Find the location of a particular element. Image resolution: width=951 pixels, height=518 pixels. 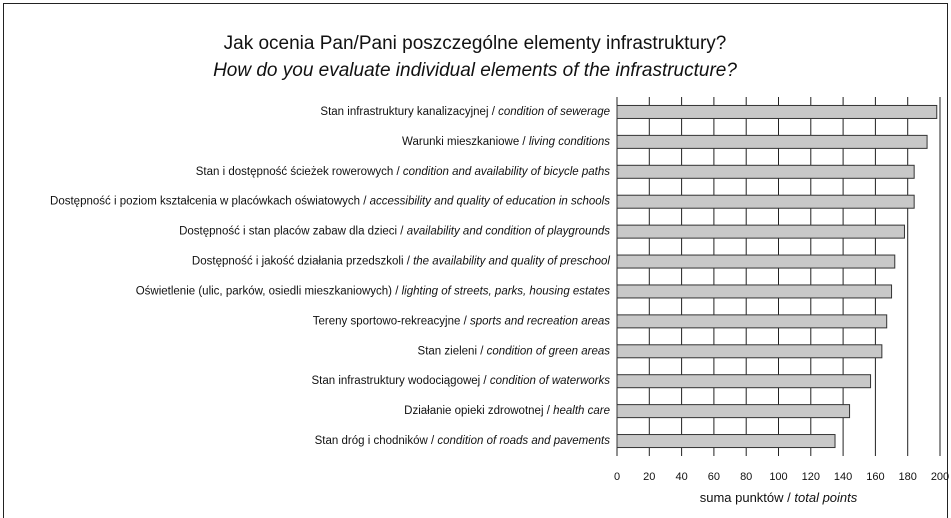

x-axis-label-en: total points is located at coordinates (825, 497).